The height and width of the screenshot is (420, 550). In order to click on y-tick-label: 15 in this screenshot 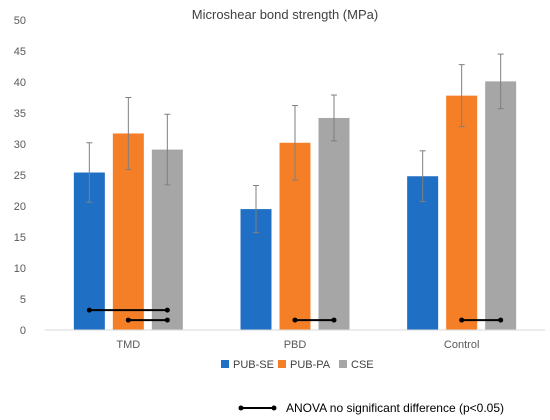, I will do `click(20, 238)`.